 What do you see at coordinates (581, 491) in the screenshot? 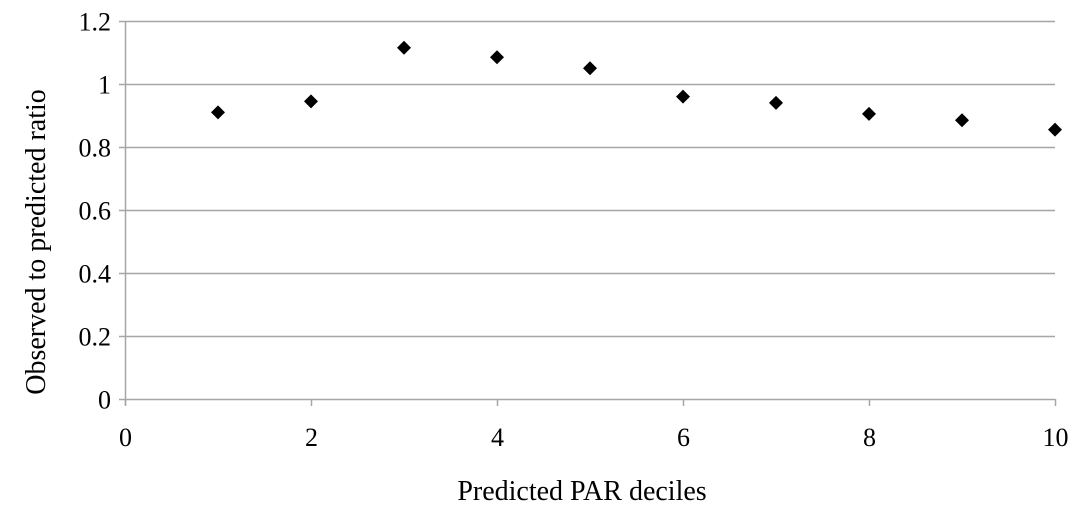
I see `x-axis-title: Predicted PAR deciles` at bounding box center [581, 491].